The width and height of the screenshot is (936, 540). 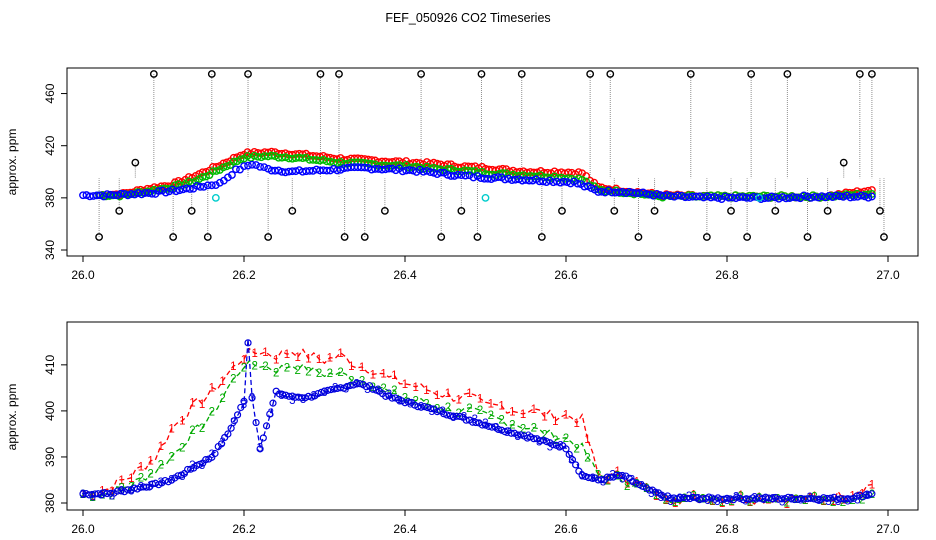 I want to click on y-tick-label: 340, so click(x=50, y=250).